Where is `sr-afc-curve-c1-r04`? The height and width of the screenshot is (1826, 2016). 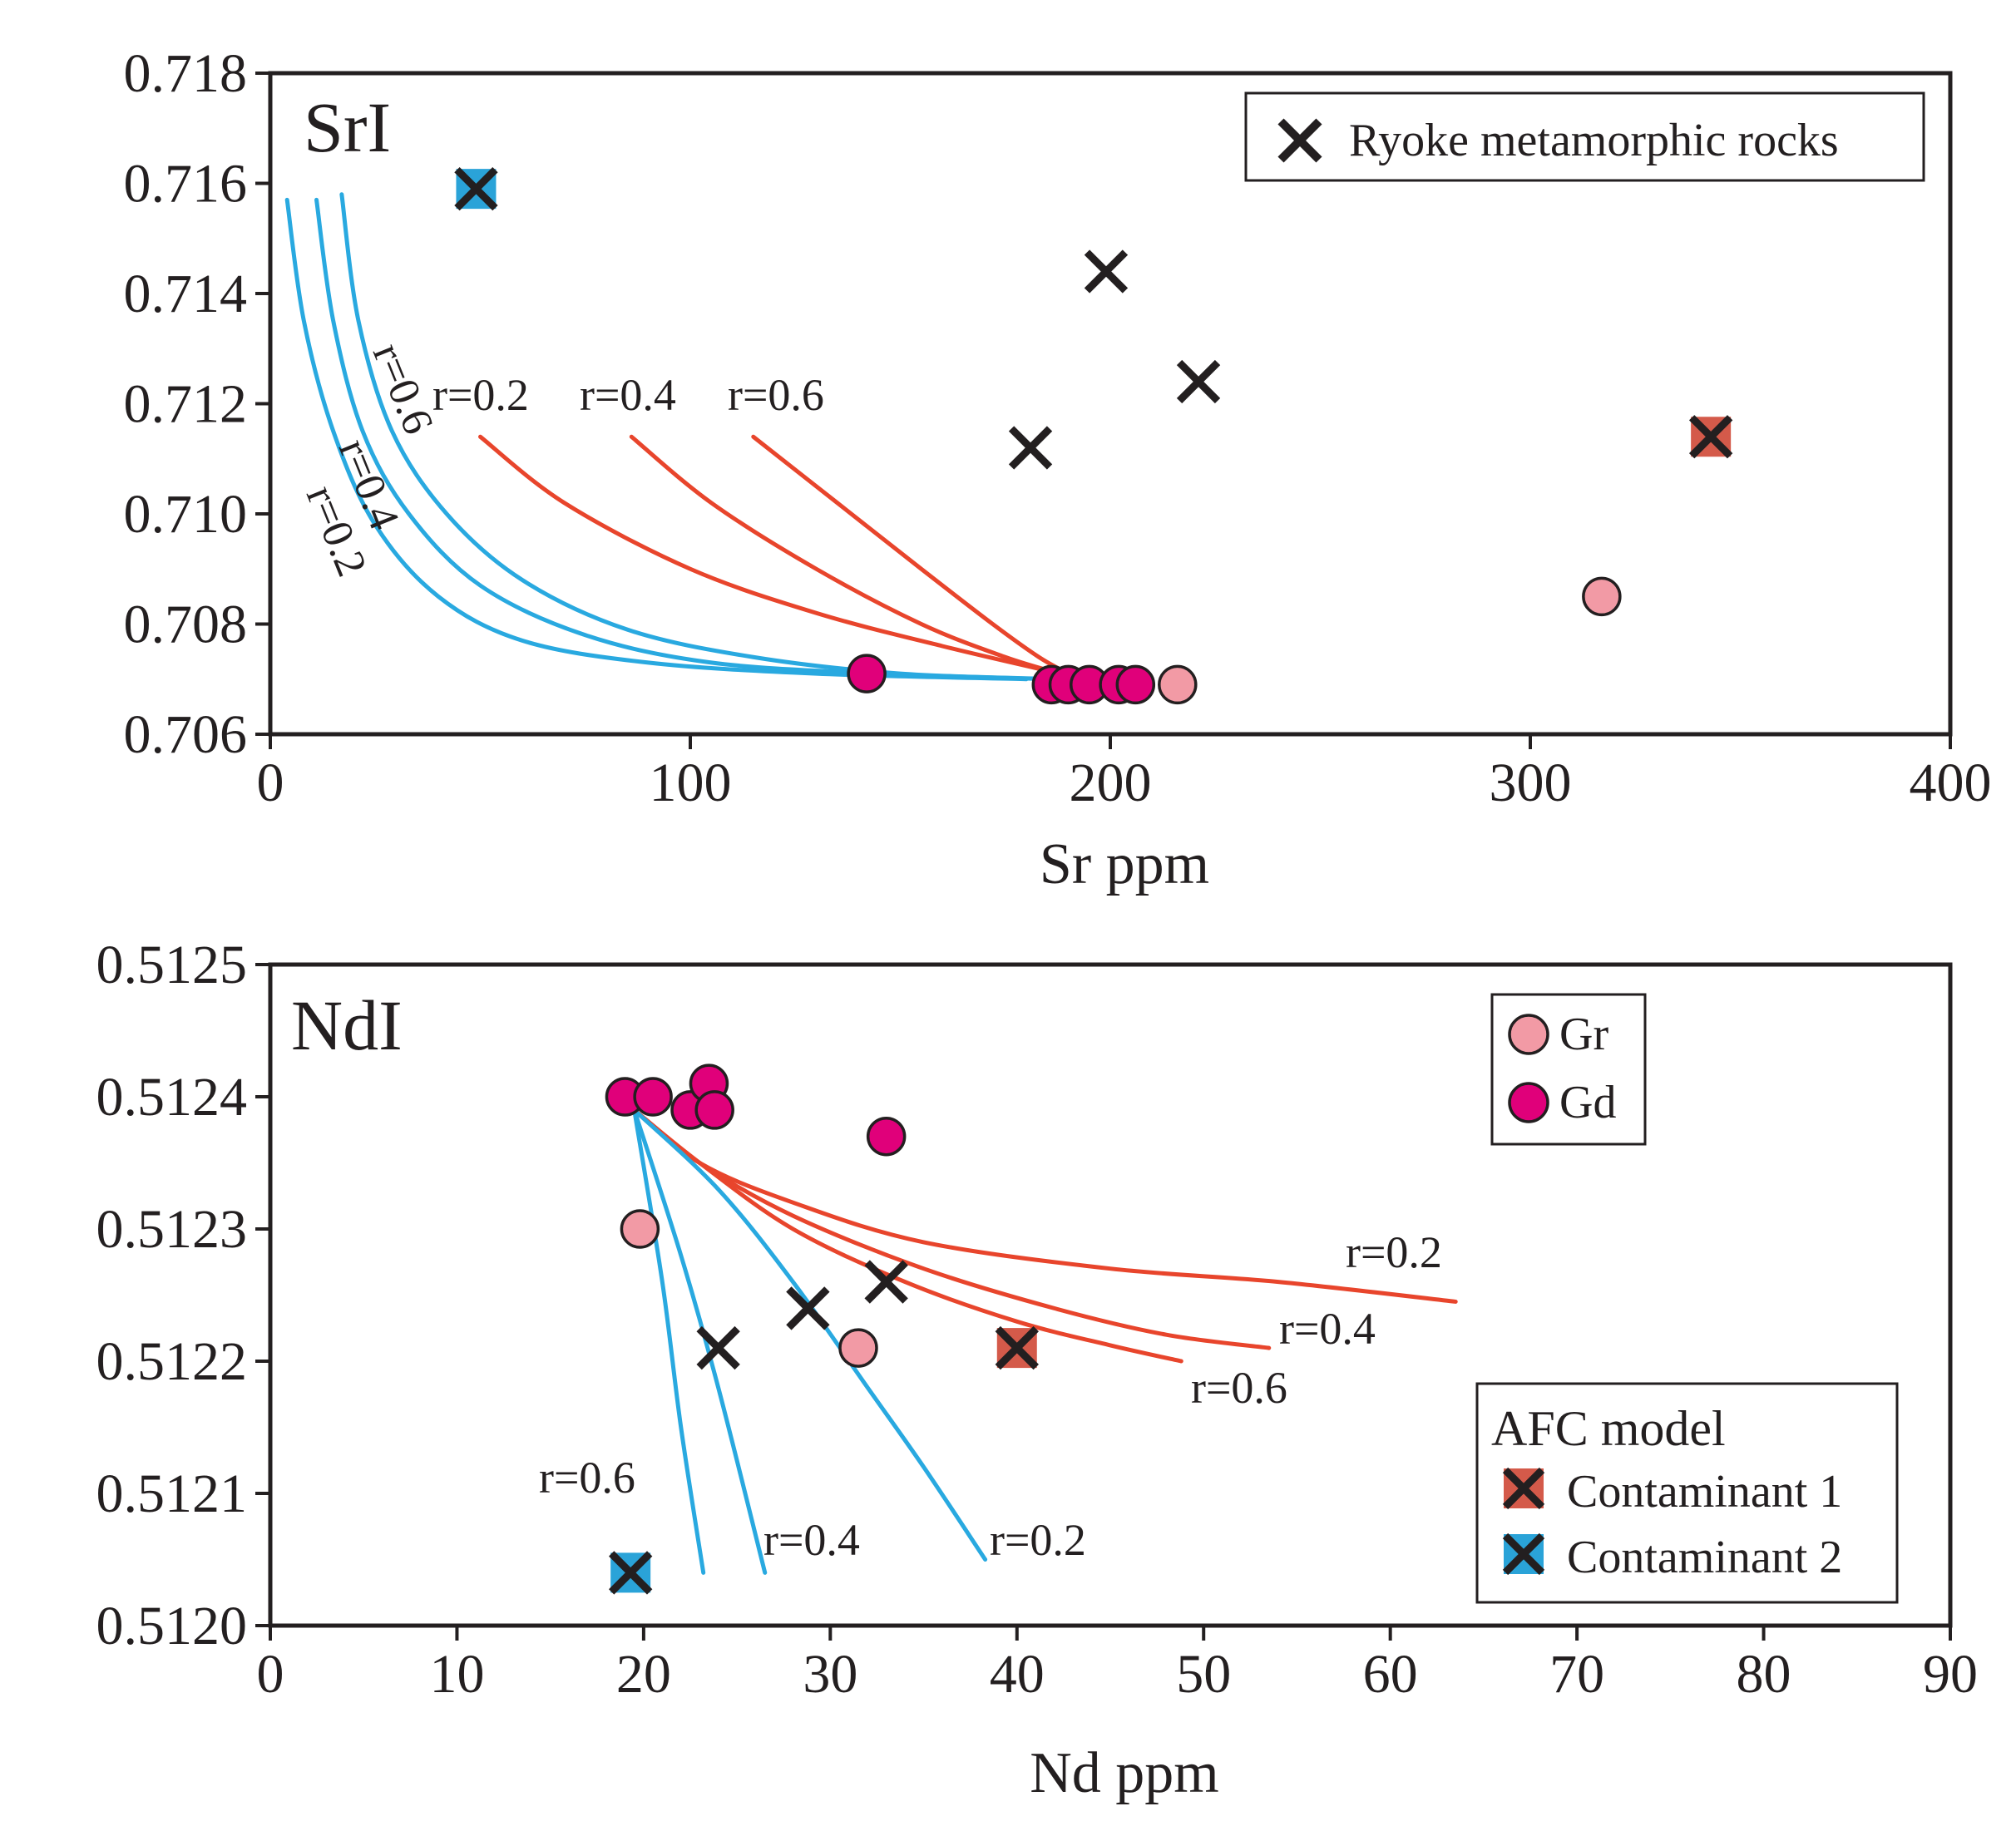
sr-afc-curve-c1-r04 is located at coordinates (845, 555).